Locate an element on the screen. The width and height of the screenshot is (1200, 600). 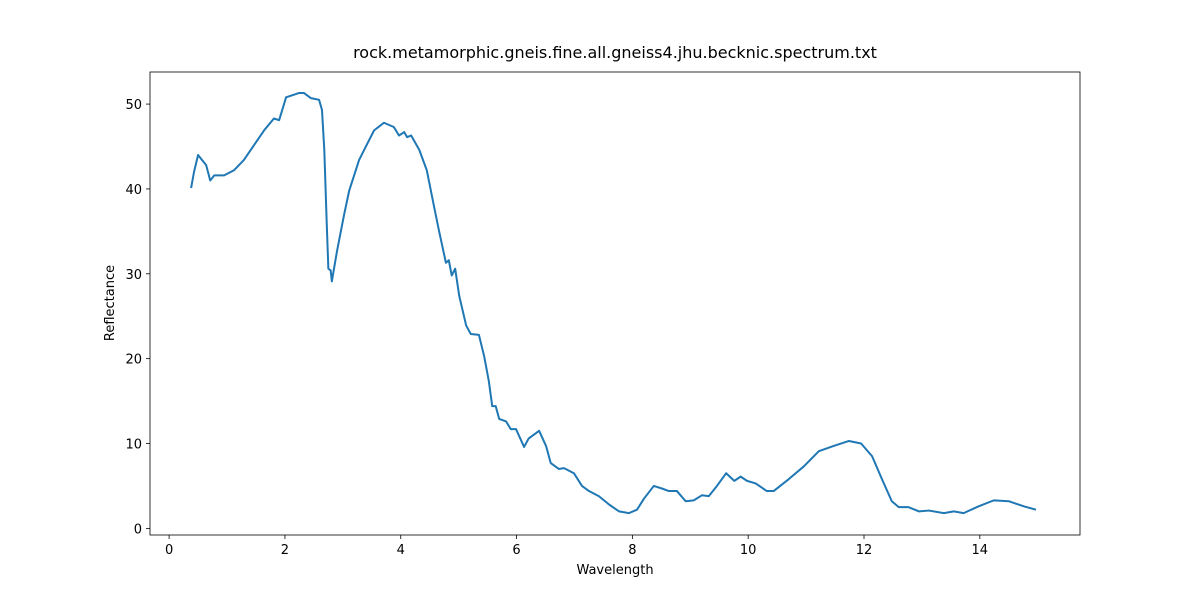
y-axis-label: Reflectance is located at coordinates (110, 303).